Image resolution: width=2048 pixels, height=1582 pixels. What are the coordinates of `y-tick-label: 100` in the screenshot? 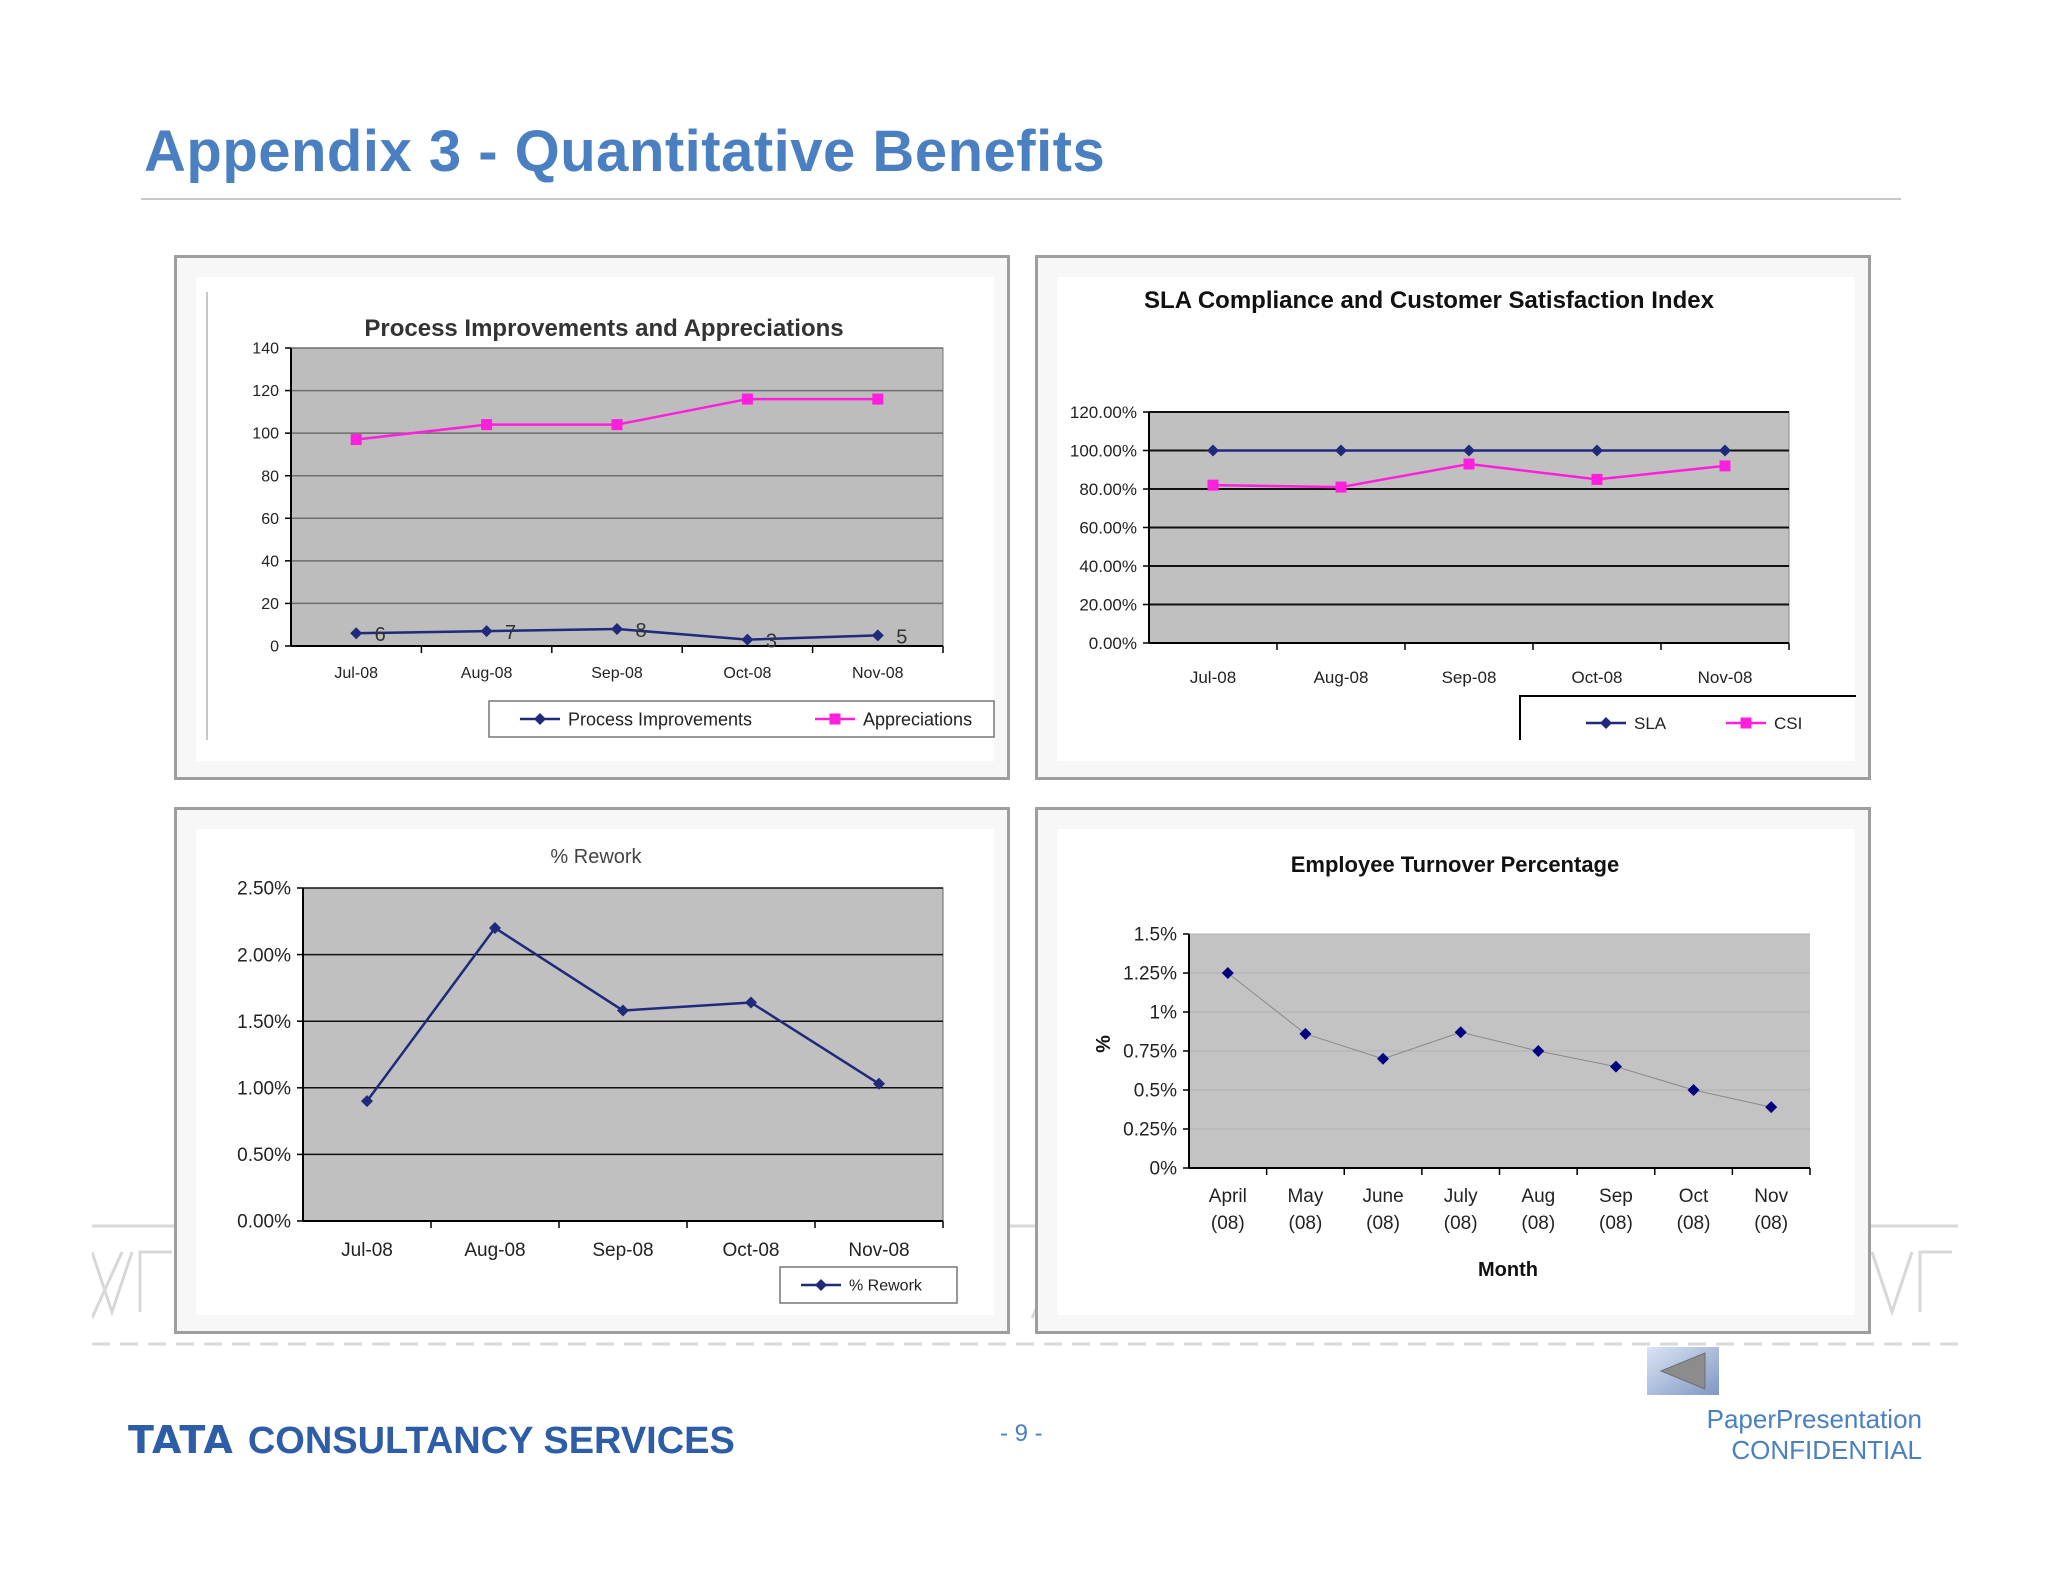 It's located at (265, 434).